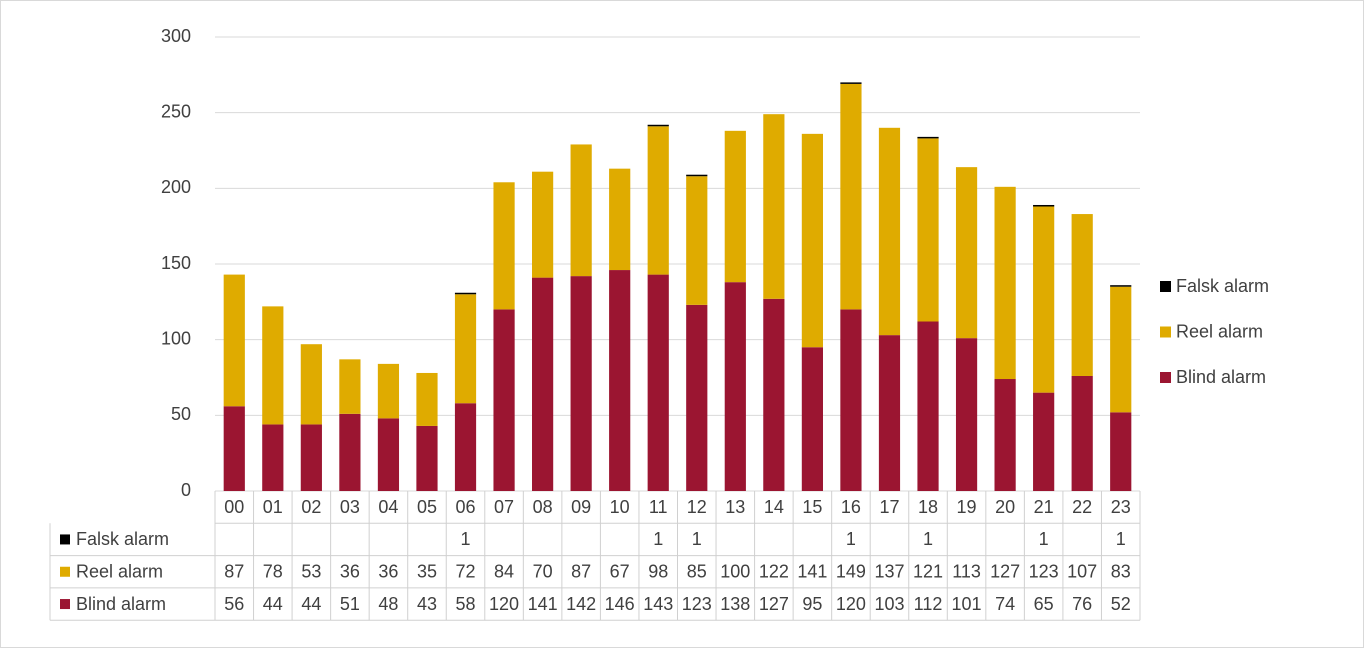 This screenshot has width=1364, height=648. What do you see at coordinates (620, 507) in the screenshot?
I see `x-tick-label: 10` at bounding box center [620, 507].